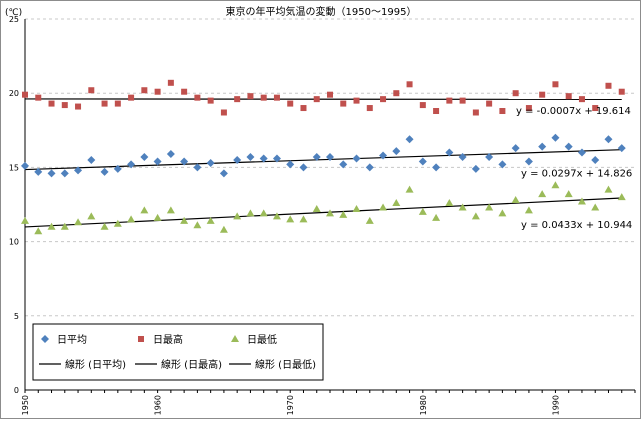 The height and width of the screenshot is (424, 641). What do you see at coordinates (262, 339) in the screenshot?
I see `legend-label: 日最低` at bounding box center [262, 339].